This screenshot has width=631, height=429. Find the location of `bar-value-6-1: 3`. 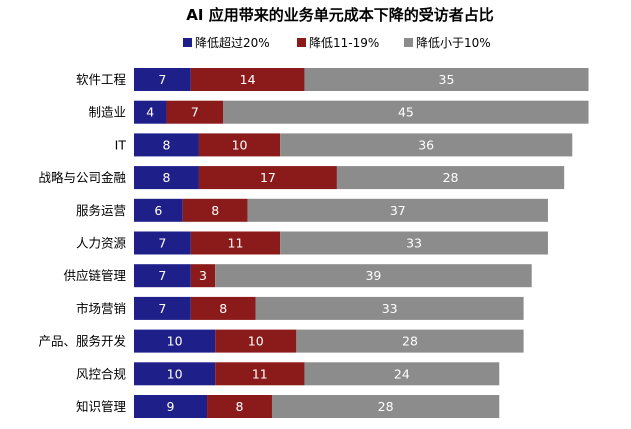

bar-value-6-1: 3 is located at coordinates (203, 275).